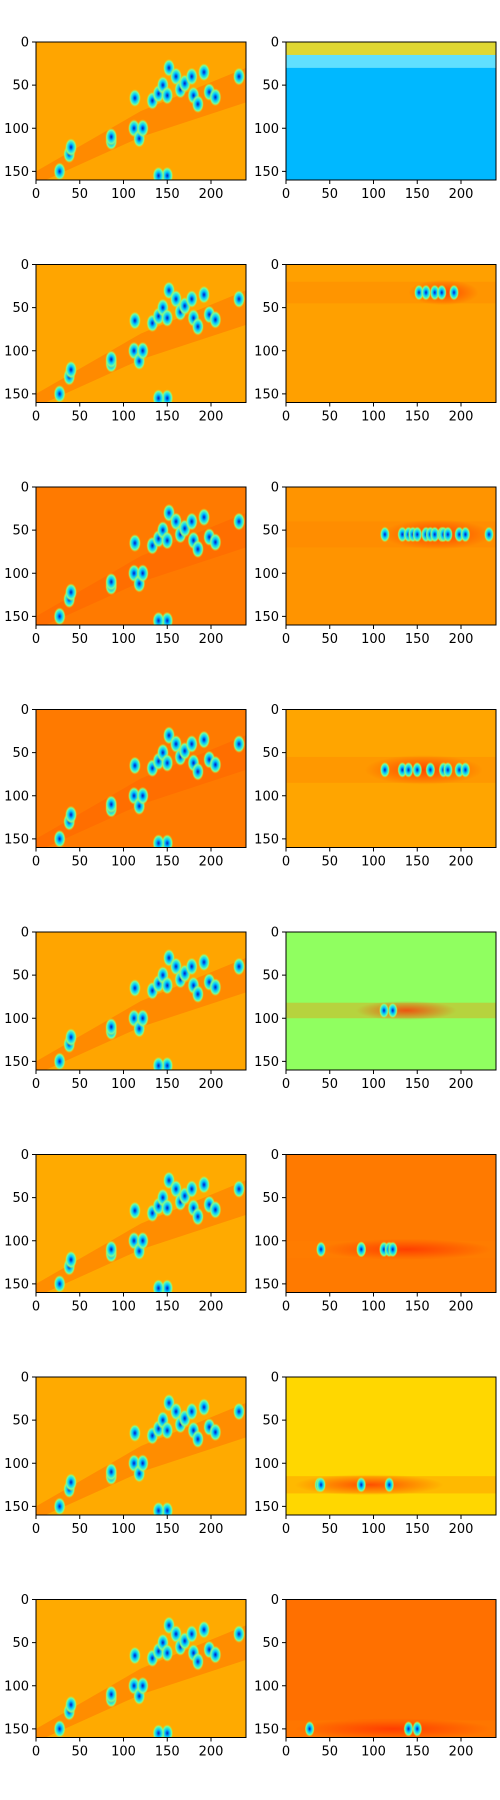  Describe the element at coordinates (125, 786) in the screenshot. I see `heatmap-panel-4-left: 0 50 100 150 200050100150` at that location.